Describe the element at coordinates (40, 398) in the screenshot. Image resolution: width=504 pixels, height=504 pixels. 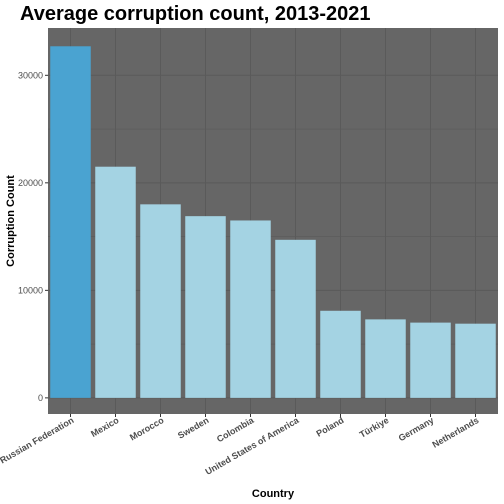
I see `y-tick-label: 0` at that location.